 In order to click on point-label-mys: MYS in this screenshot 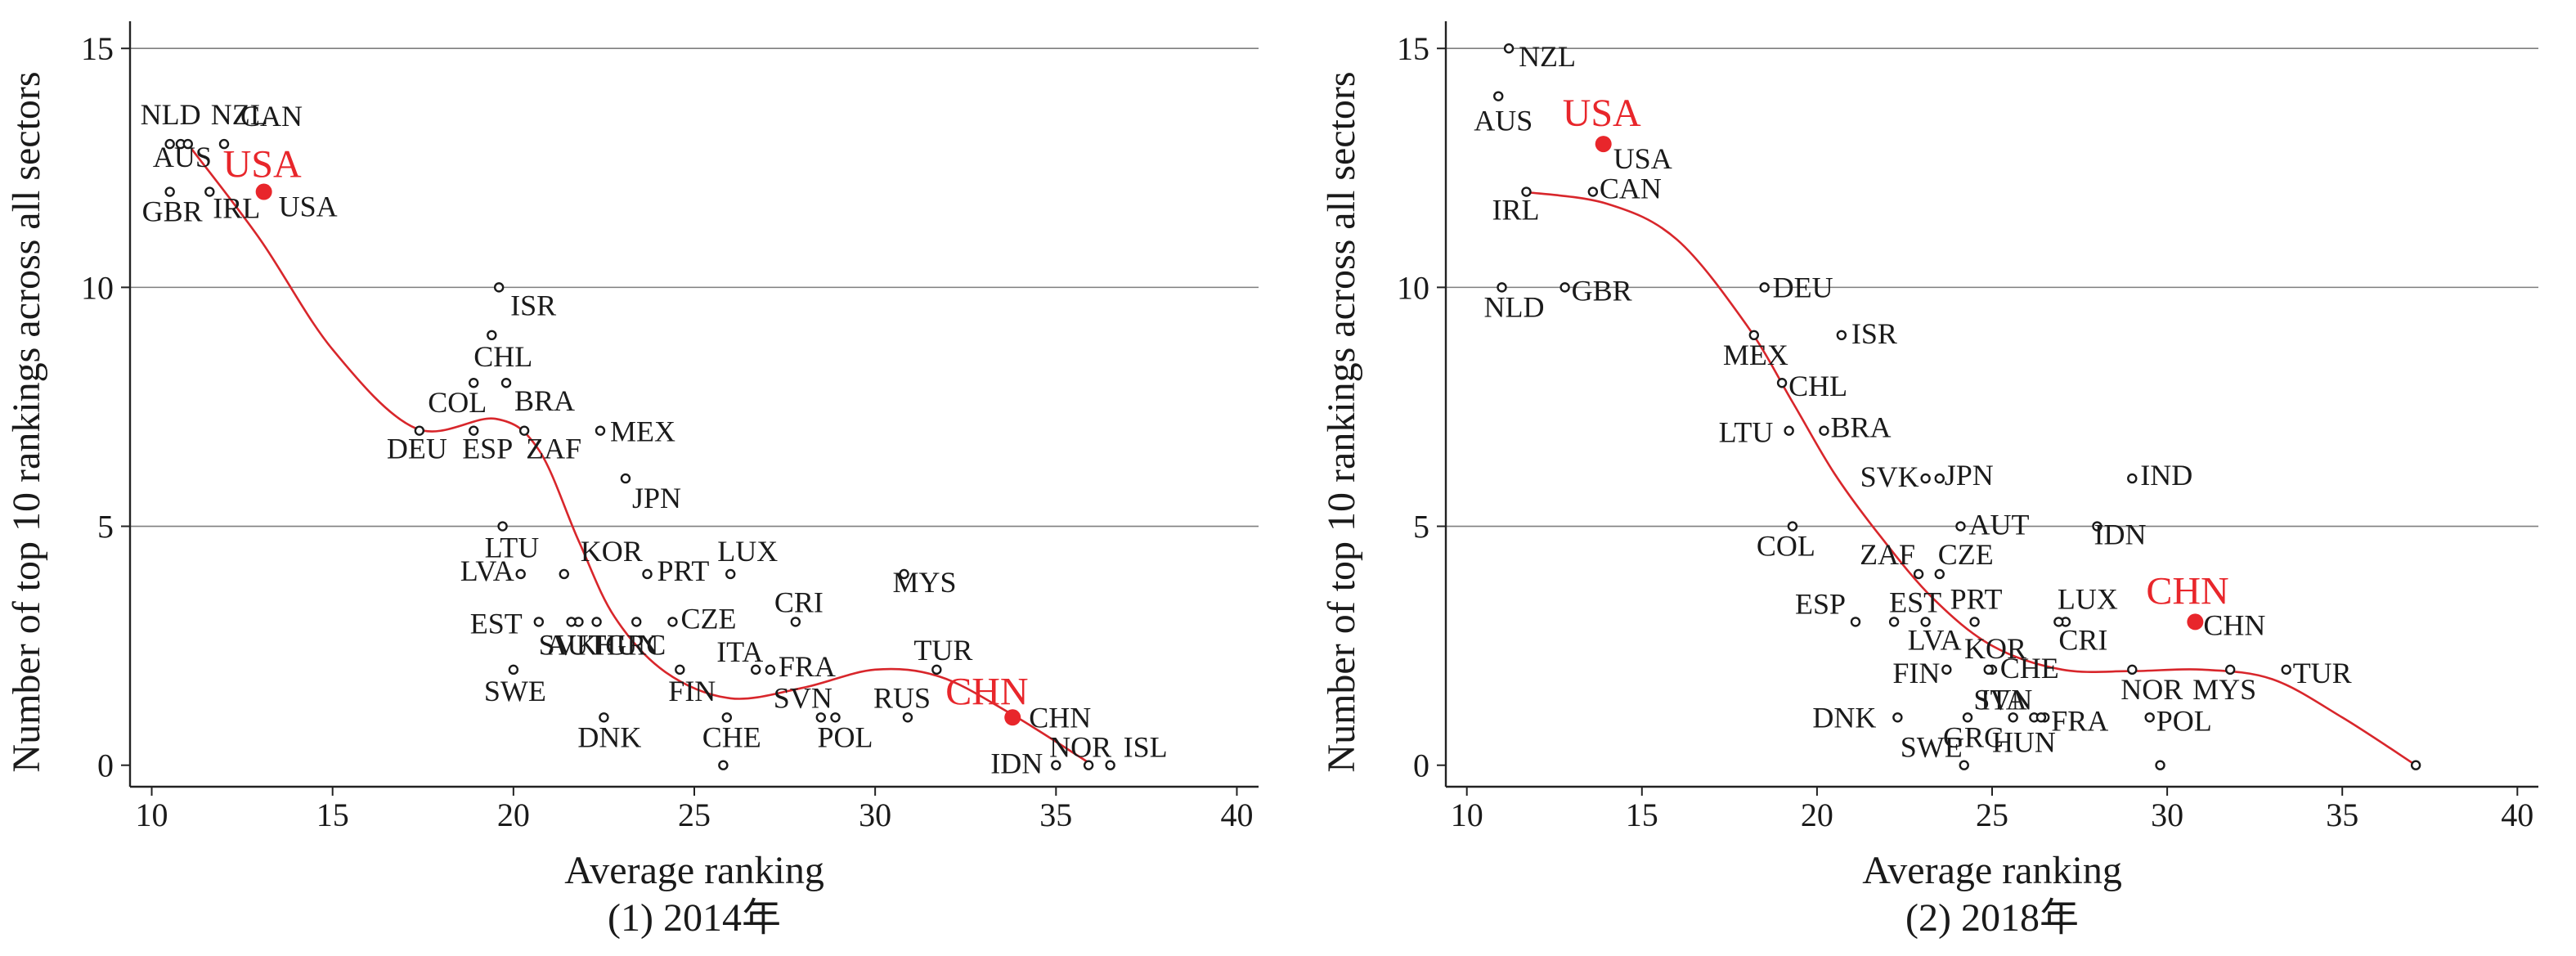, I will do `click(2224, 689)`.